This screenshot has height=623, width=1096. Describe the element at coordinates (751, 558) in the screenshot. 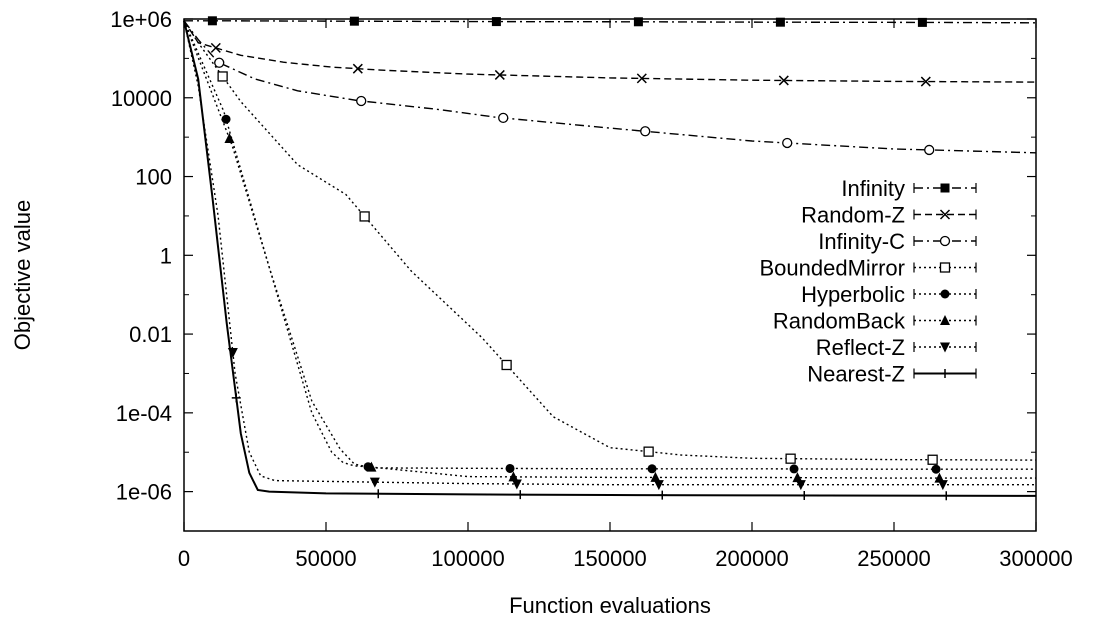

I see `x-tick-label: 200000` at that location.